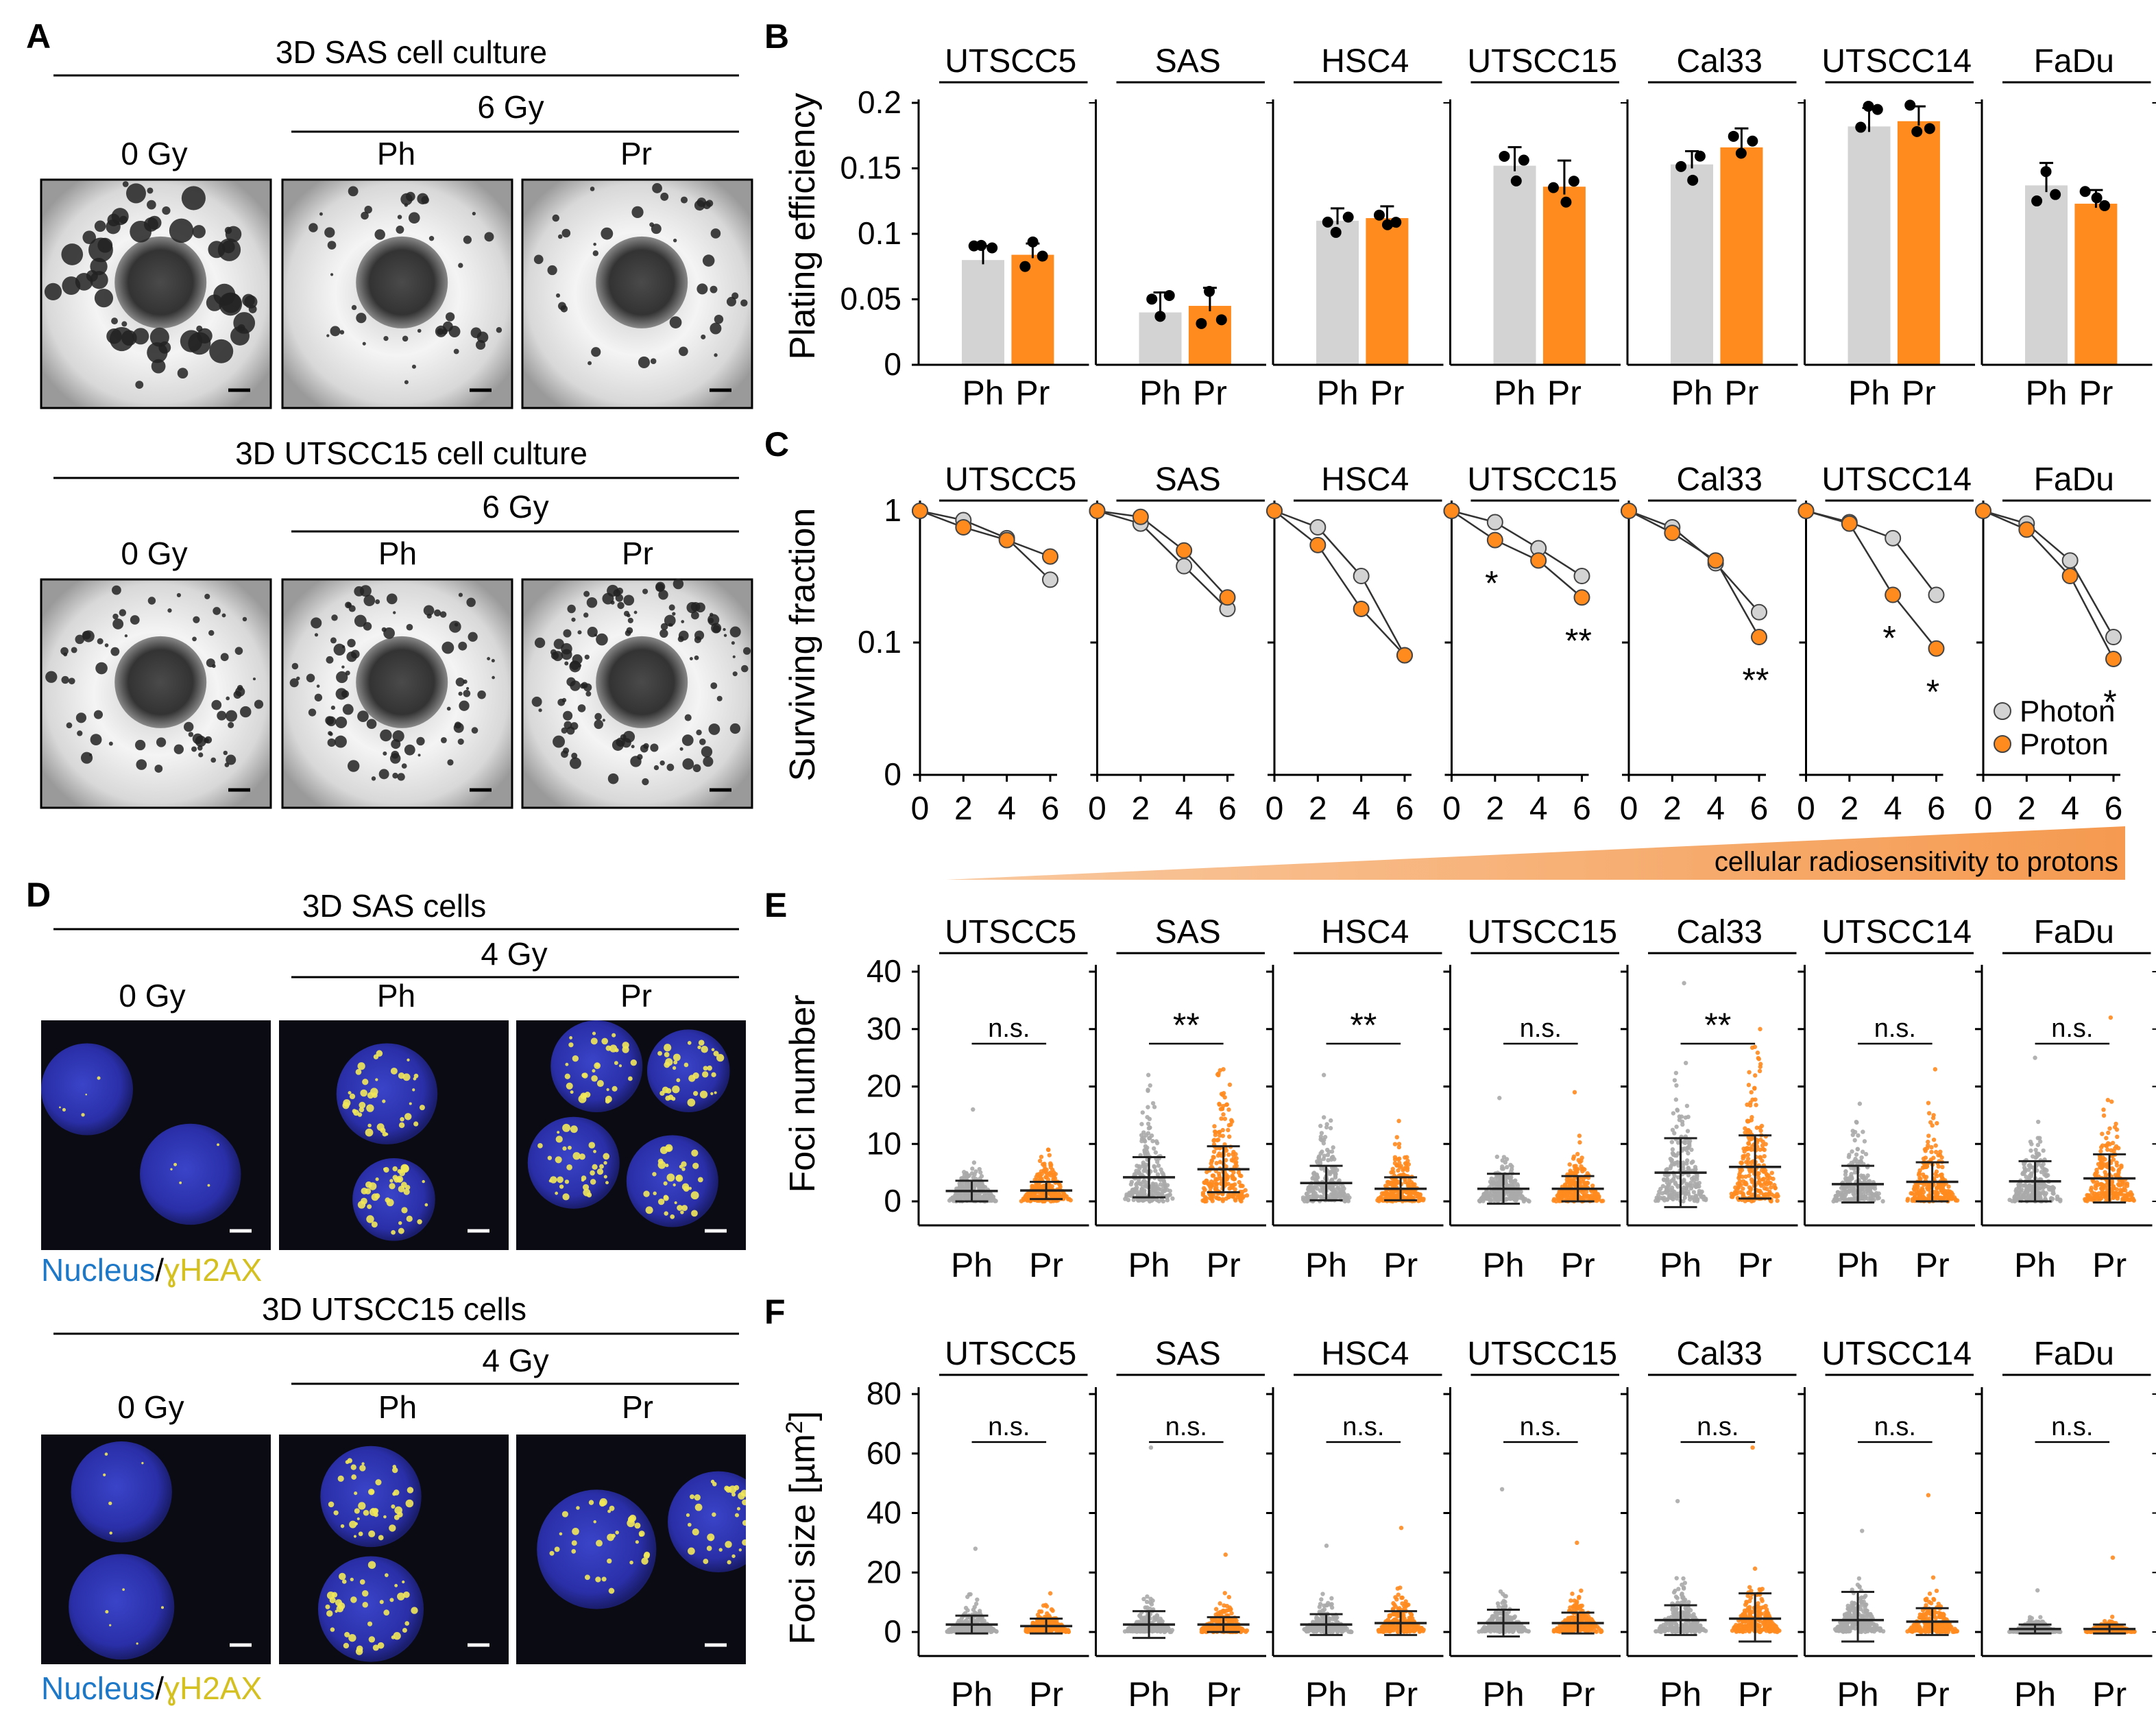 Image resolution: width=2156 pixels, height=1728 pixels. Describe the element at coordinates (394, 1549) in the screenshot. I see `fluorescence-micrograph` at that location.